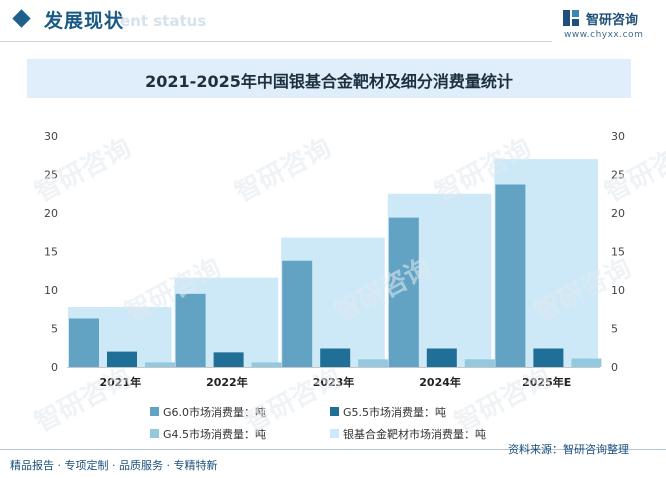  Describe the element at coordinates (334, 382) in the screenshot. I see `x-tick-label-2: 2023年` at that location.